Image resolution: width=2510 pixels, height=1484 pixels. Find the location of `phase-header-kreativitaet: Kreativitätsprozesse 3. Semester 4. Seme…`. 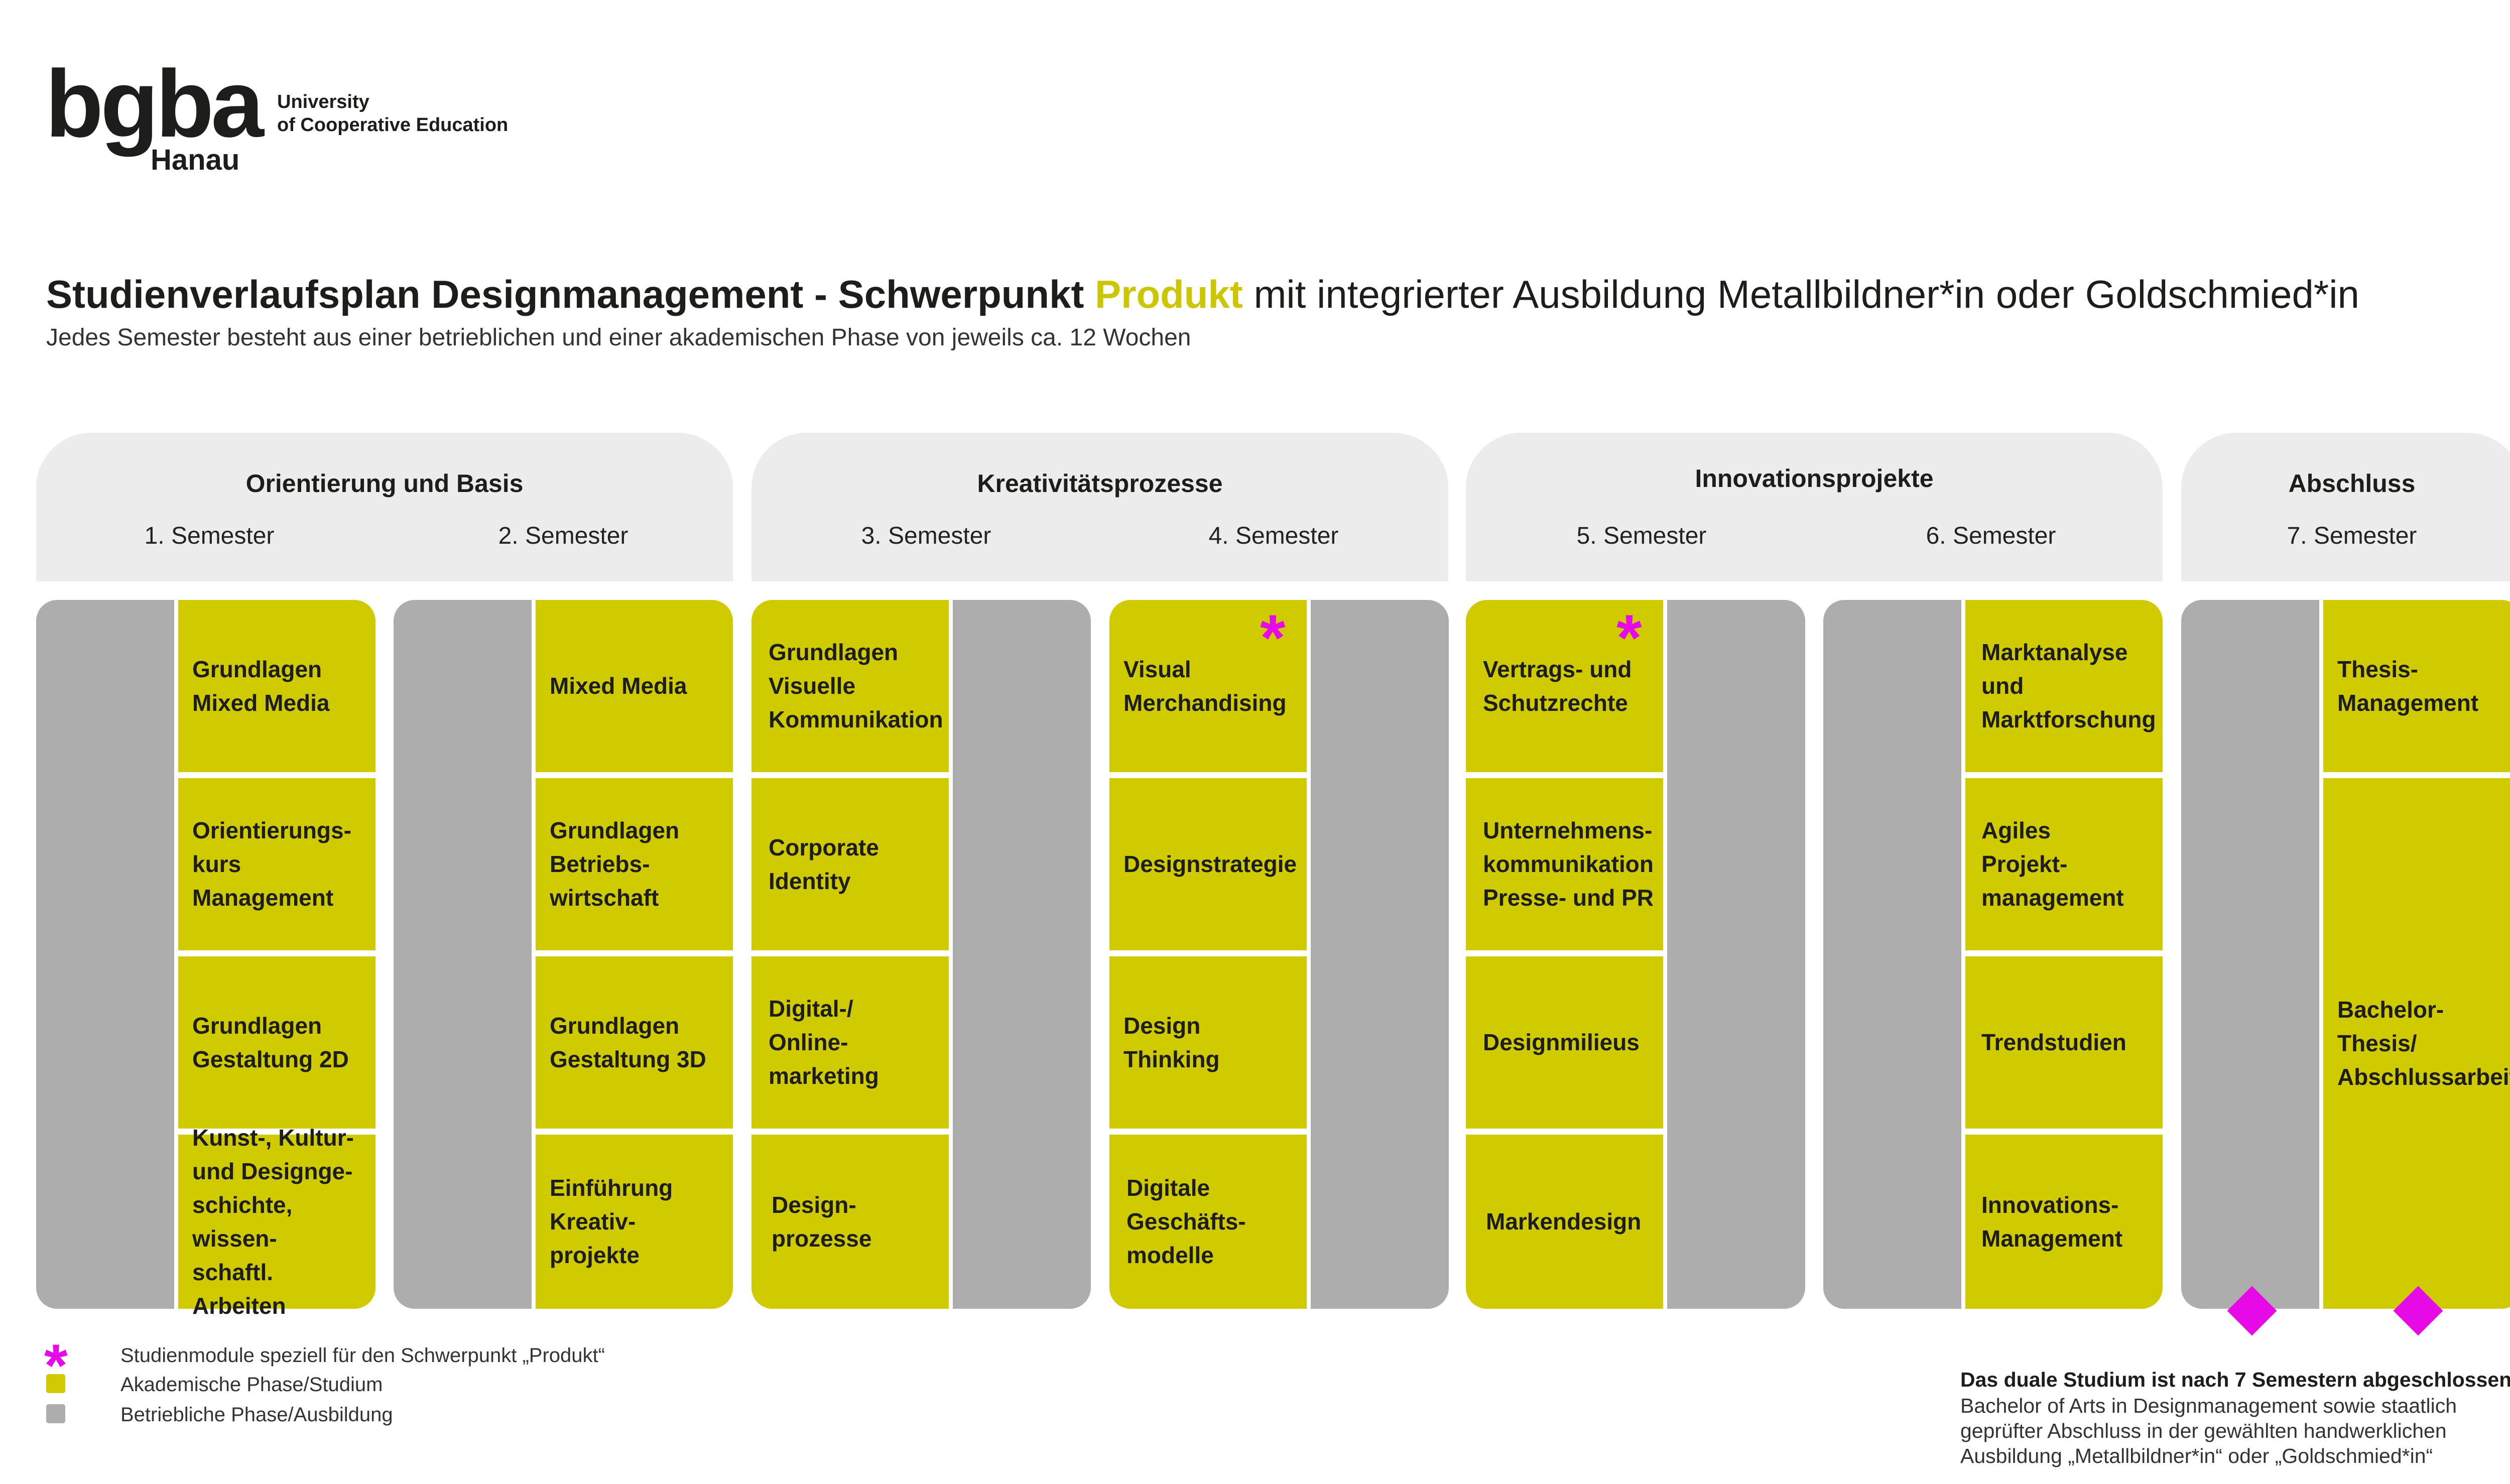

phase-header-kreativitaet: Kreativitätsprozesse 3. Semester 4. Seme… is located at coordinates (1099, 507).